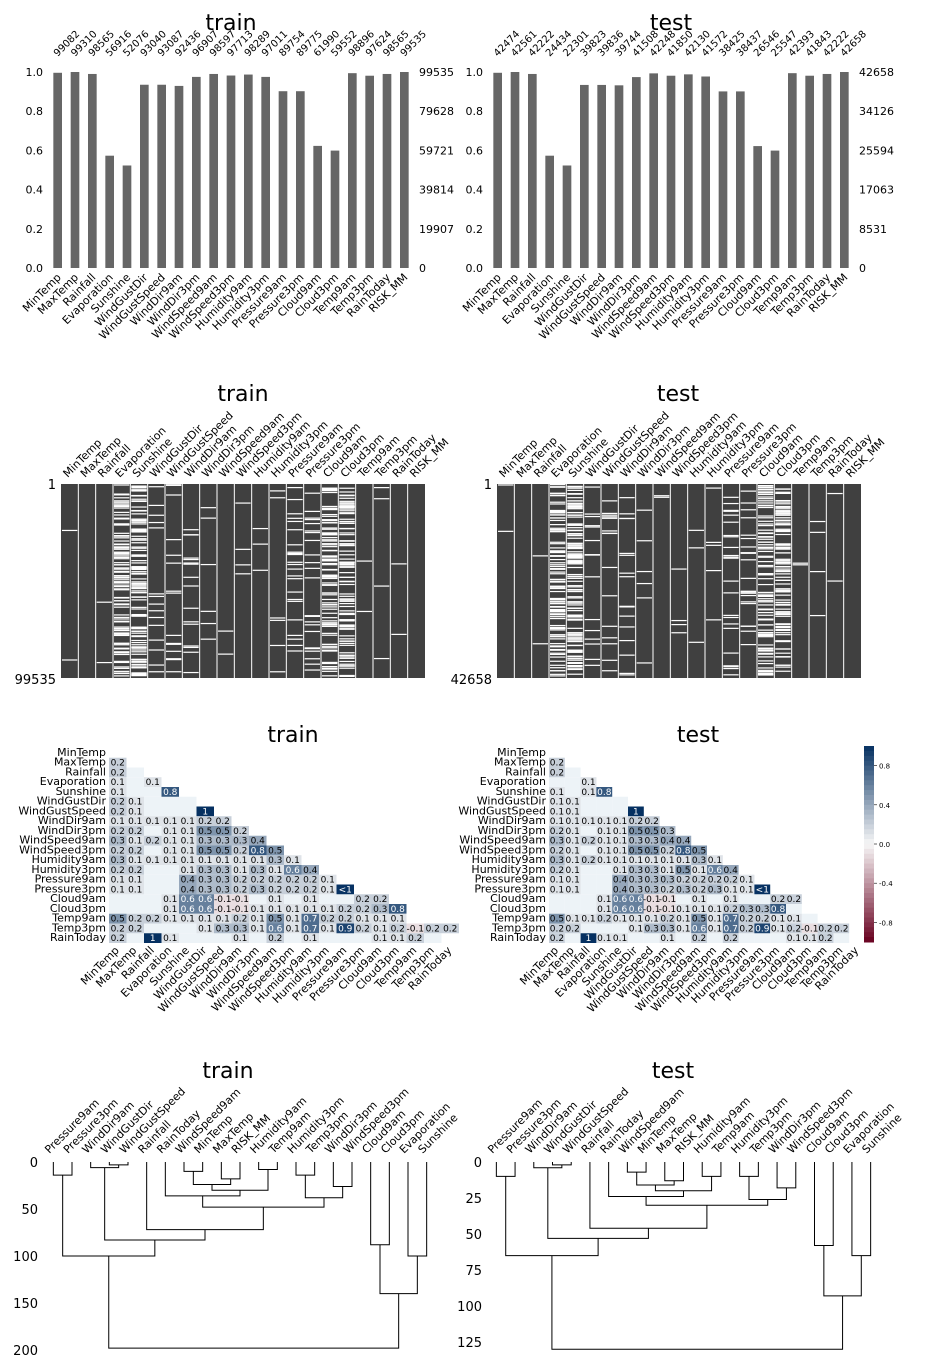  Describe the element at coordinates (275, 929) in the screenshot. I see `cell-value-label: 0.6` at that location.